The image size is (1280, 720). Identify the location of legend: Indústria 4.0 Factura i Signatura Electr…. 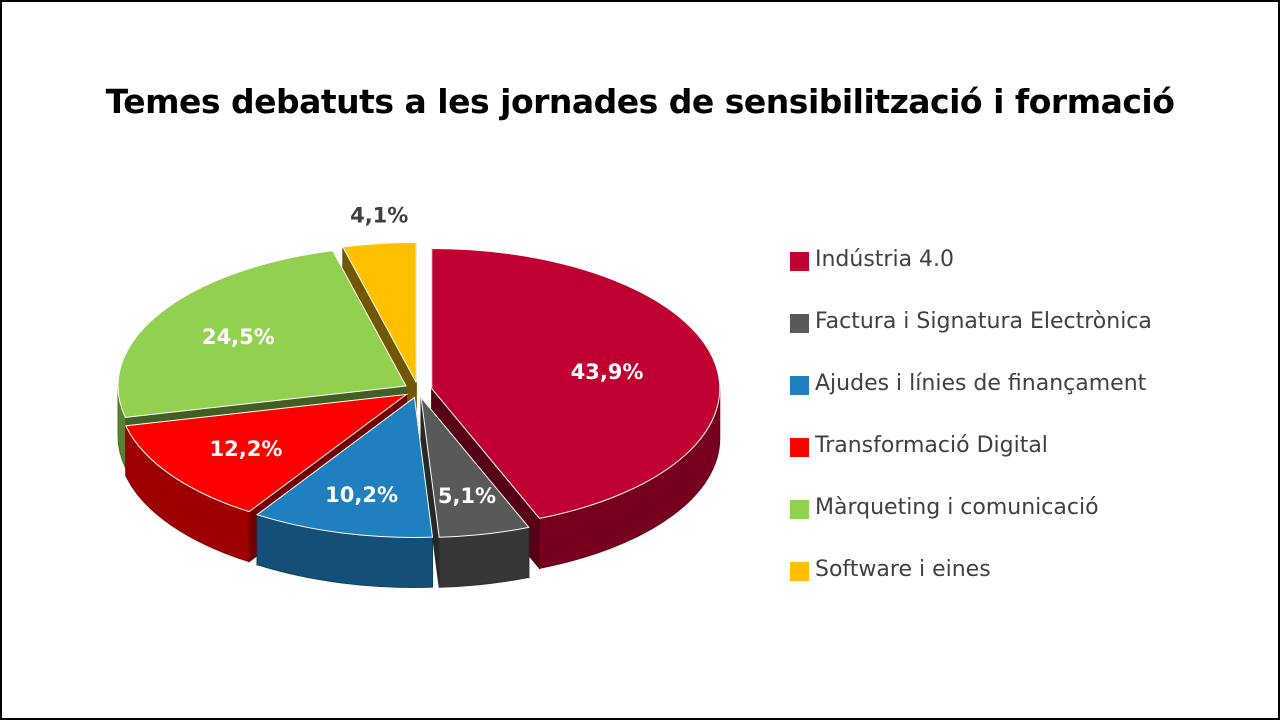
(971, 431).